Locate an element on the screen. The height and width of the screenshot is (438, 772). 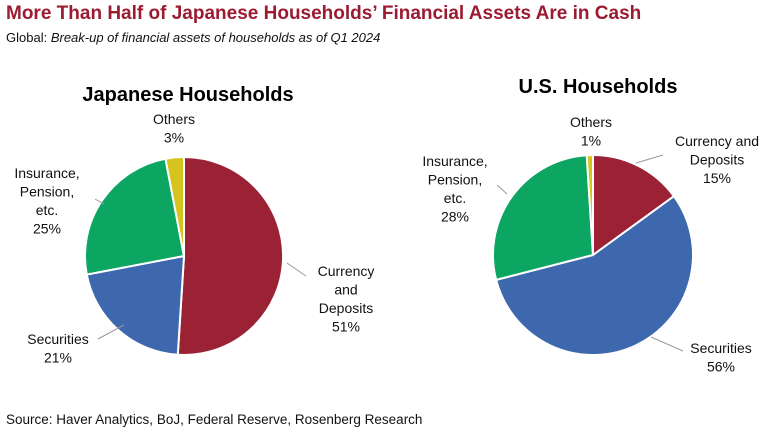
chart-title: U.S. Households is located at coordinates (598, 87).